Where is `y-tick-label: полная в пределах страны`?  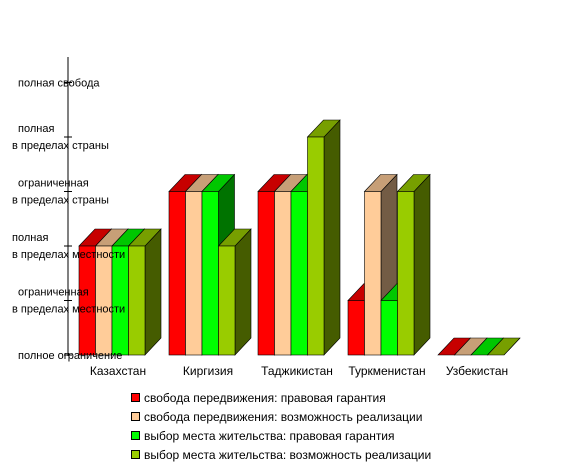
y-tick-label: полная в пределах страны is located at coordinates (60, 137).